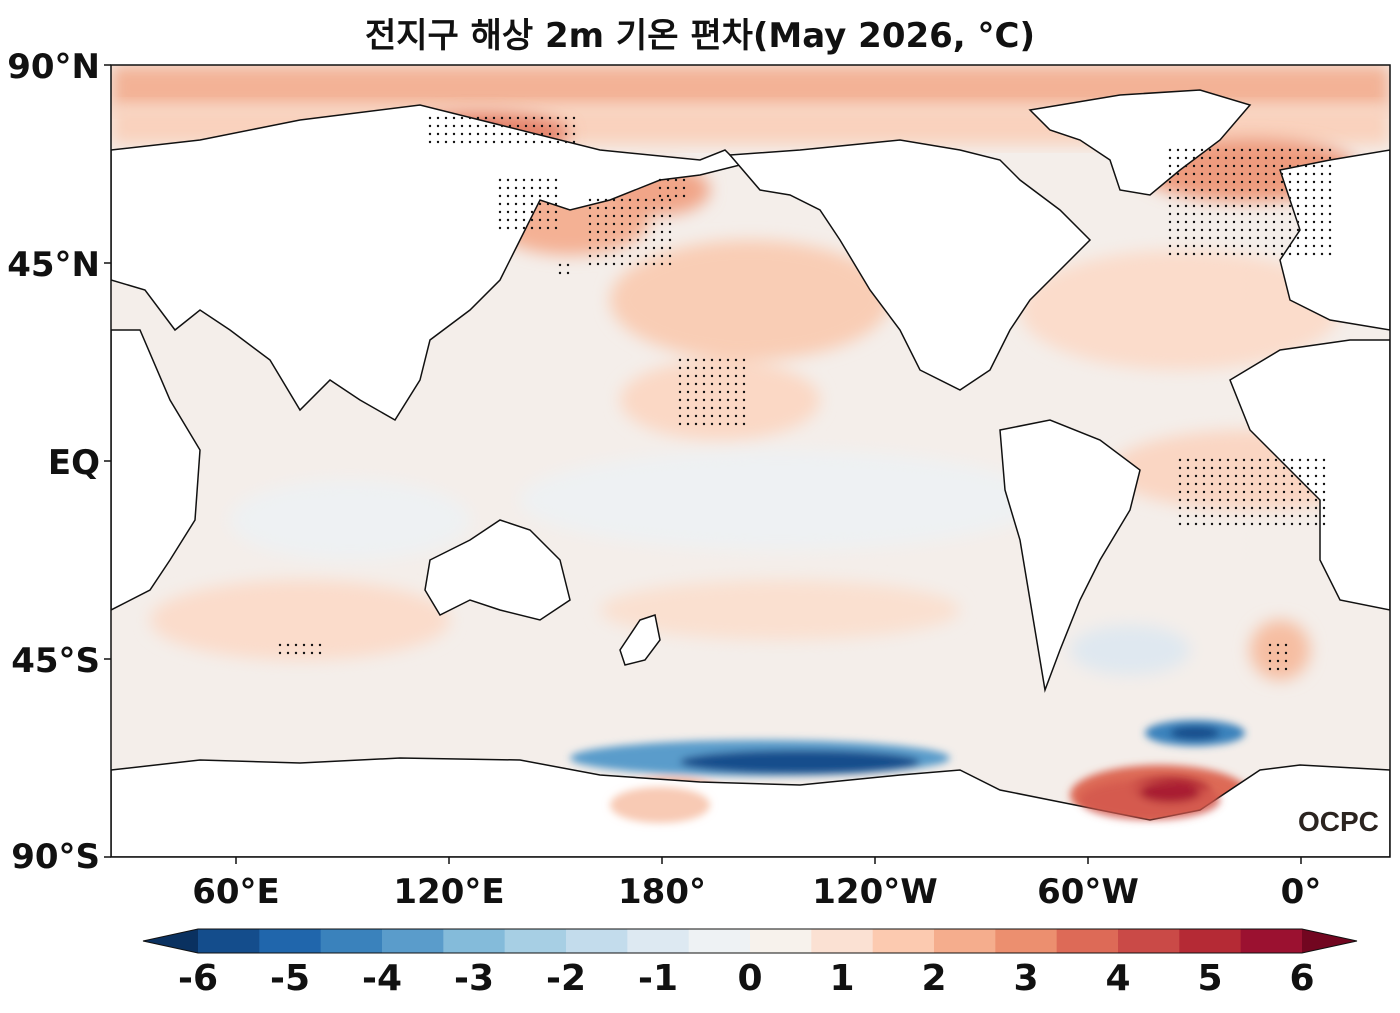 The height and width of the screenshot is (1013, 1400). Describe the element at coordinates (198, 978) in the screenshot. I see `colorbar-label: -6` at that location.